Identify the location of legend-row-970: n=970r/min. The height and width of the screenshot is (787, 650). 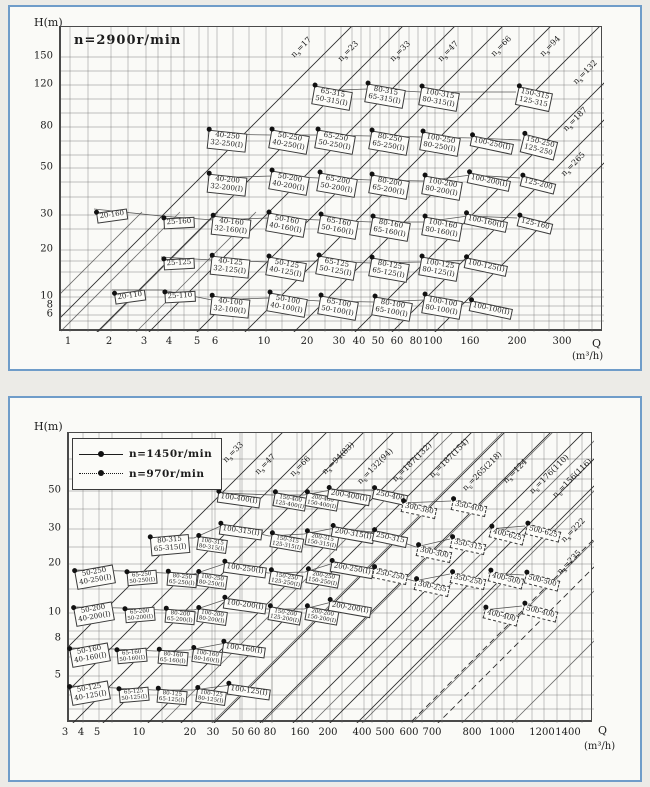
(147, 474).